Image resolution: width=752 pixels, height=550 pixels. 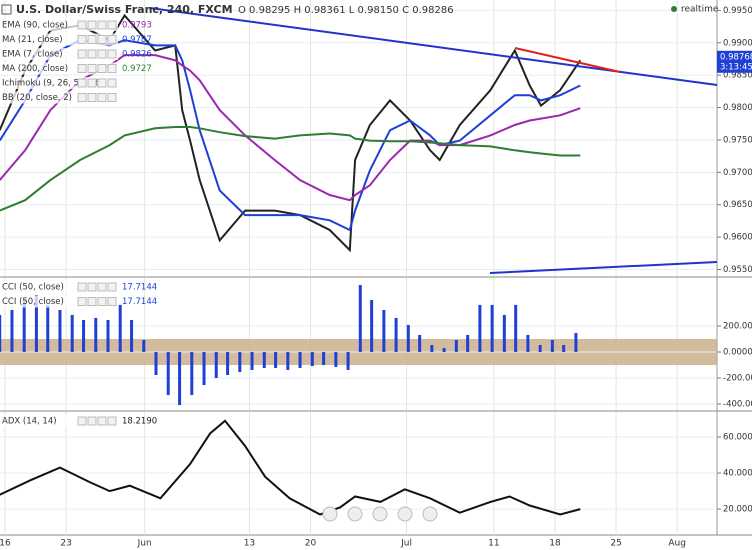 What do you see at coordinates (32, 55) in the screenshot?
I see `legend-name: EMA (7, close)` at bounding box center [32, 55].